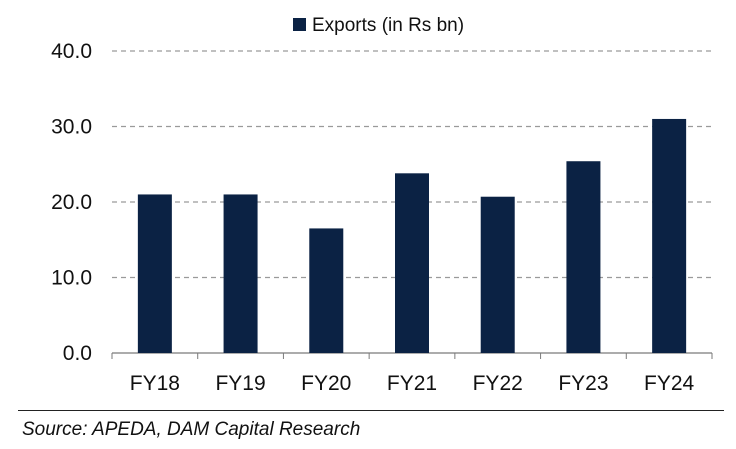  I want to click on x-tick-label: FY18, so click(155, 383).